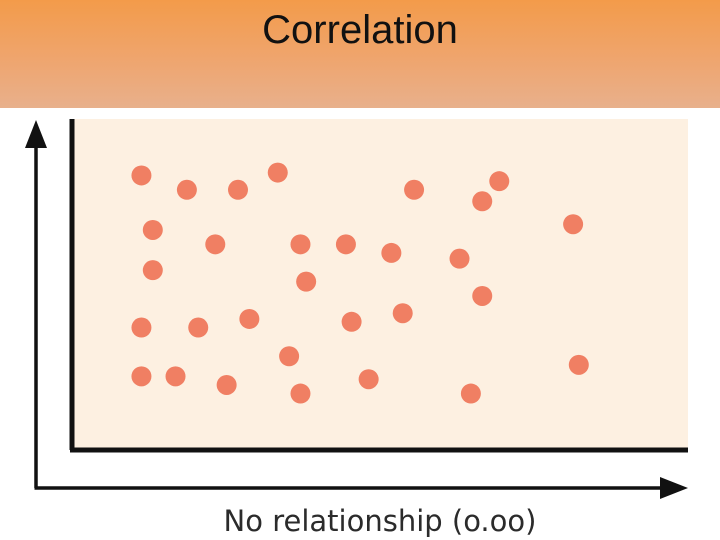  Describe the element at coordinates (360, 30) in the screenshot. I see `slide-title: Correlation` at that location.